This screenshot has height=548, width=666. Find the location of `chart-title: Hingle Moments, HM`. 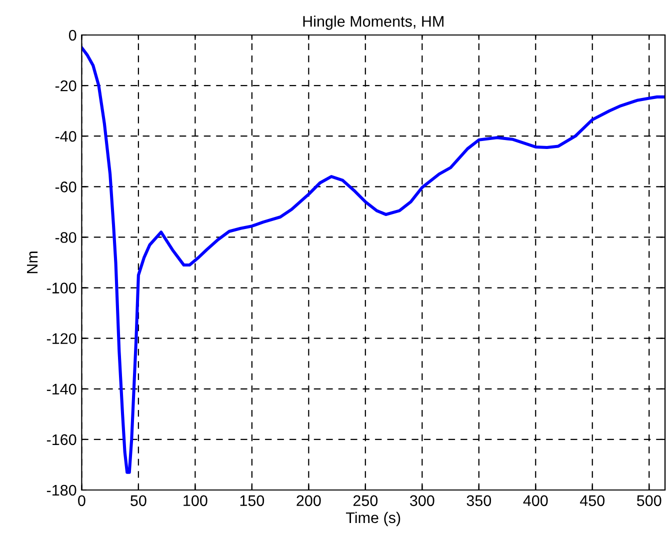

chart-title: Hingle Moments, HM is located at coordinates (373, 23).